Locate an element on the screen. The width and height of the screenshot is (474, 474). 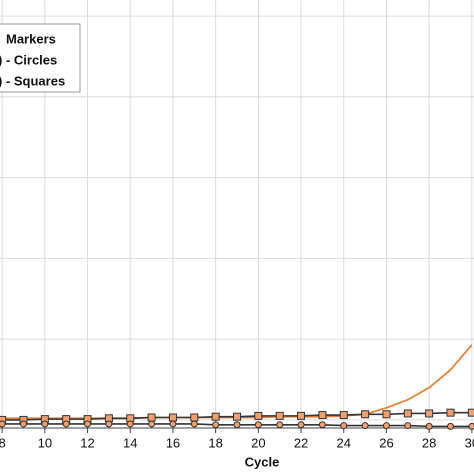
x-axis-label: Cycle is located at coordinates (262, 461).